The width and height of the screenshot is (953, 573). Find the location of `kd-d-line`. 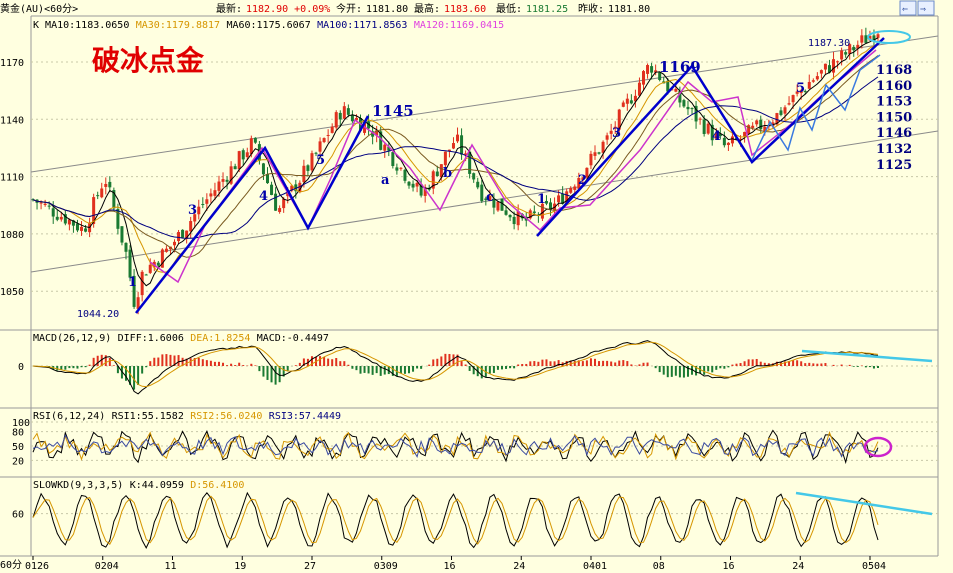

kd-d-line is located at coordinates (455, 520).